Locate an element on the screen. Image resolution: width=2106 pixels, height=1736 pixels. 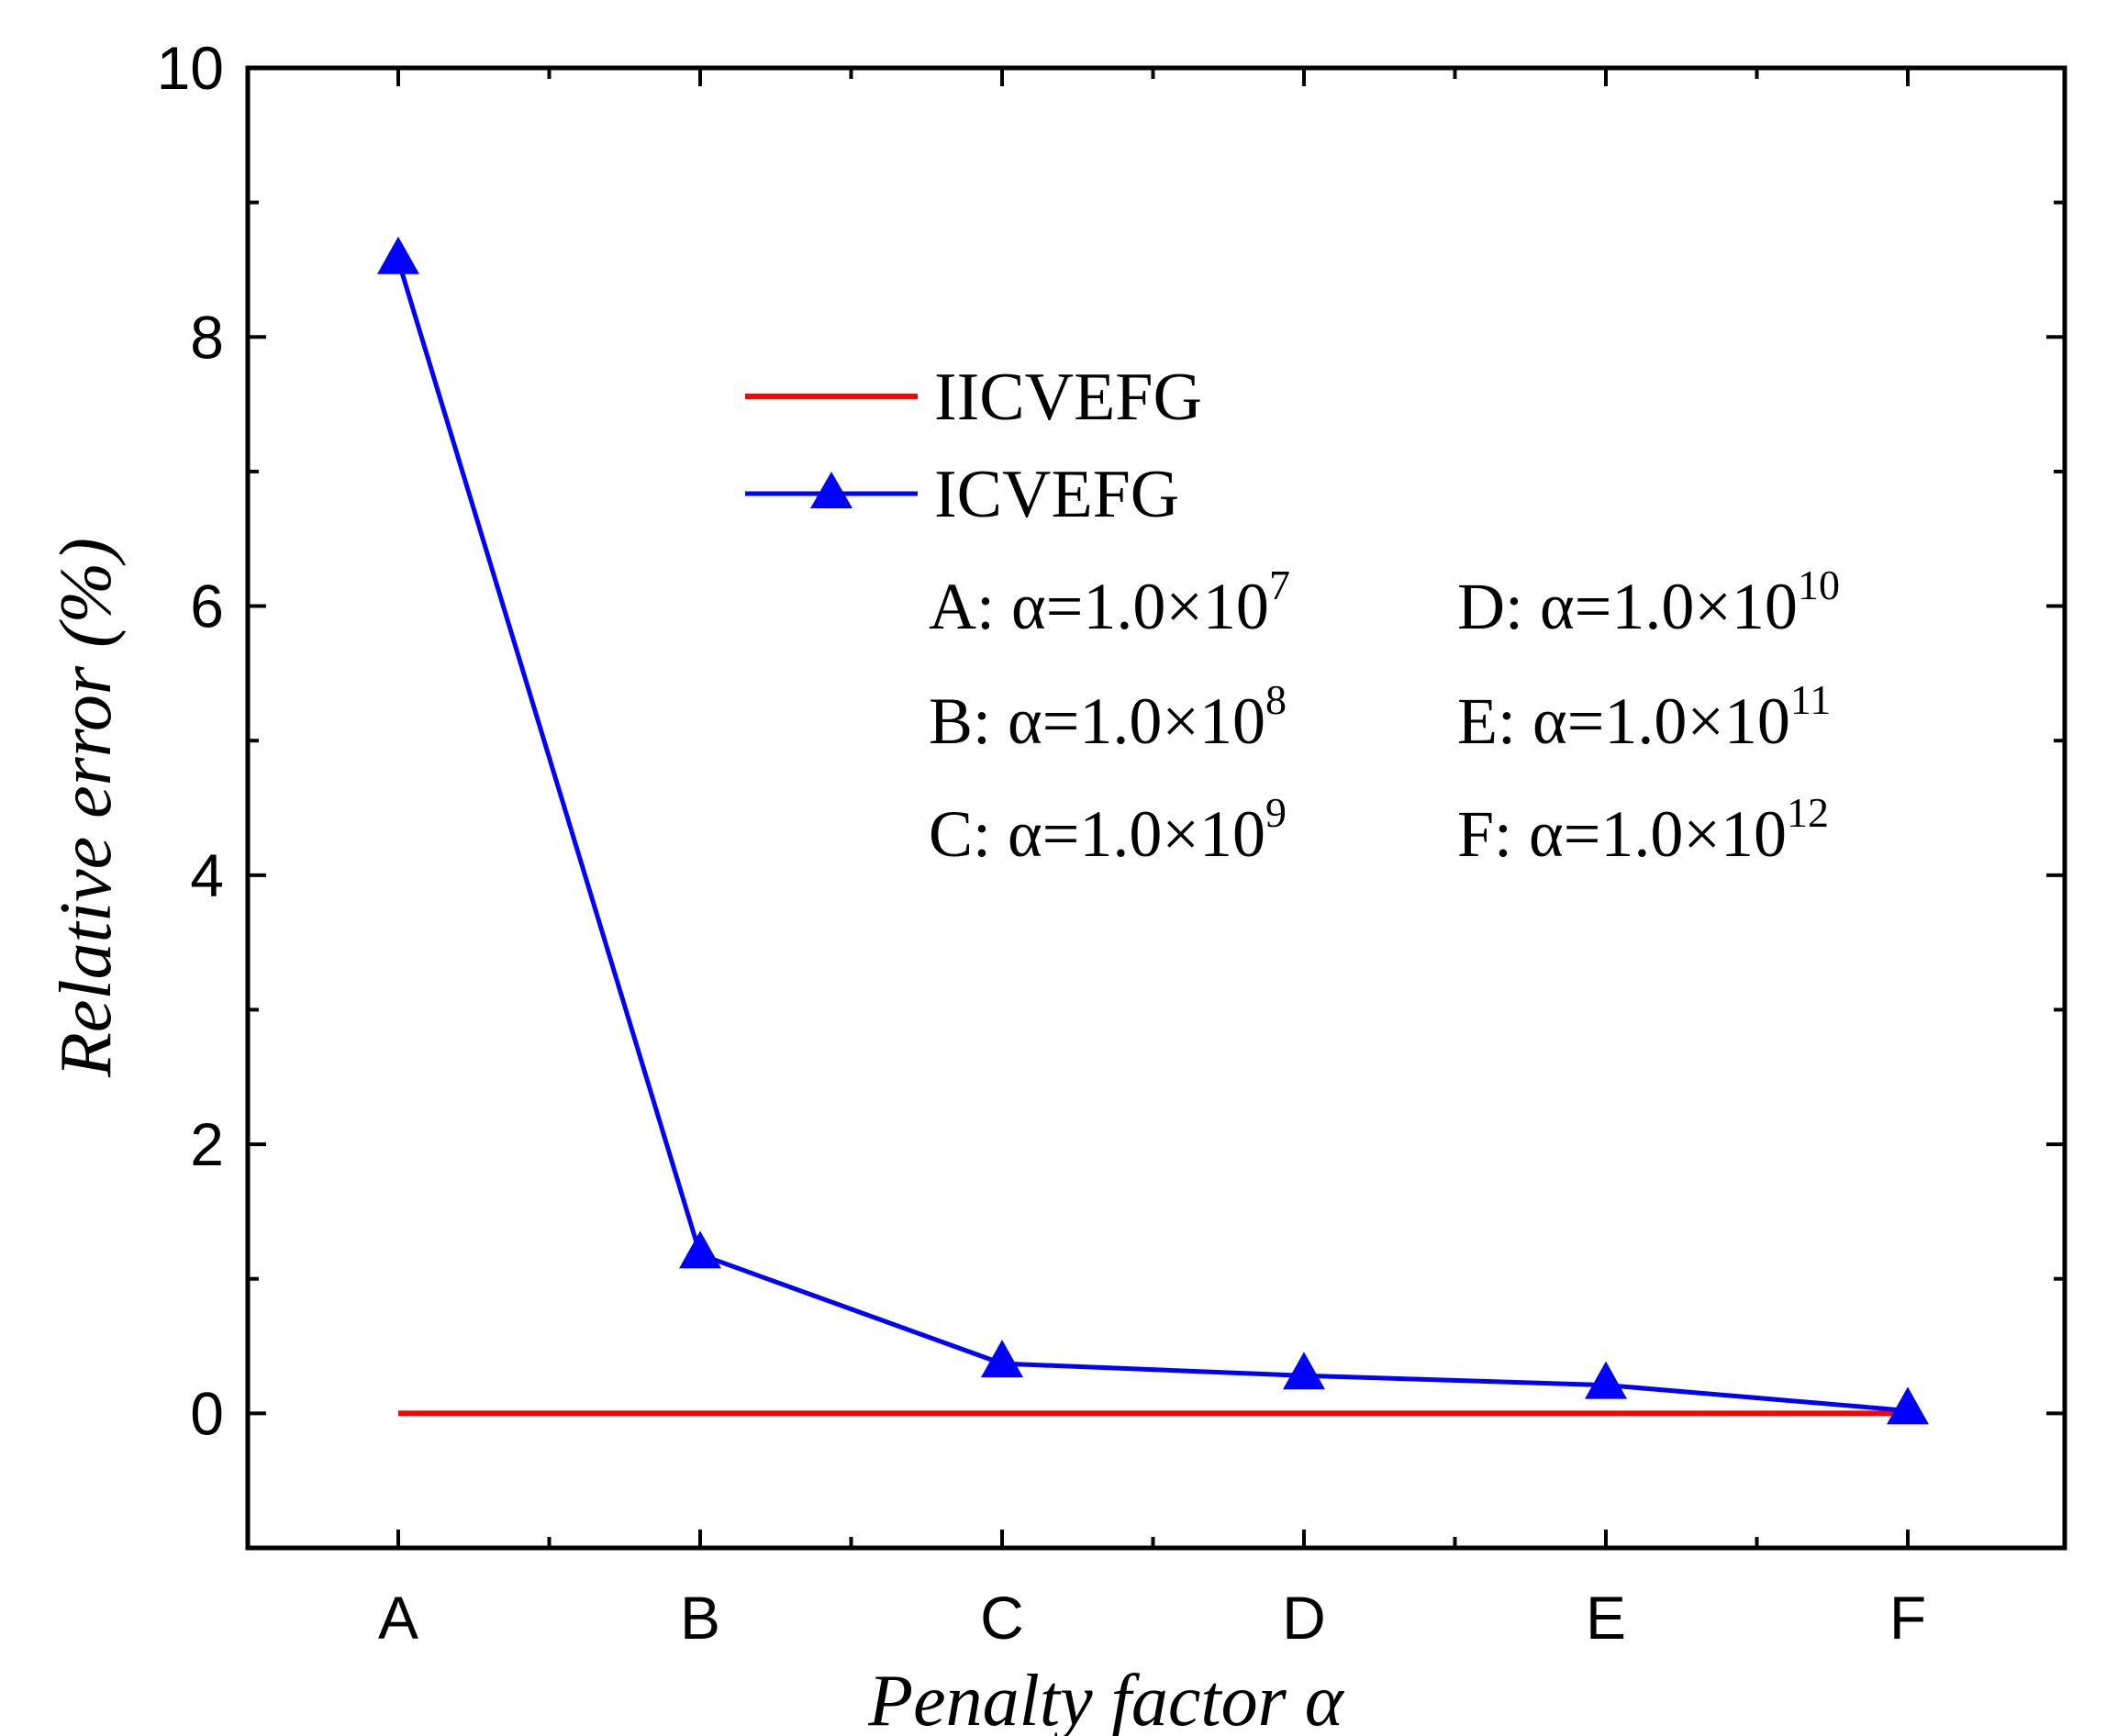
y-tick-label: 10 is located at coordinates (190, 68).